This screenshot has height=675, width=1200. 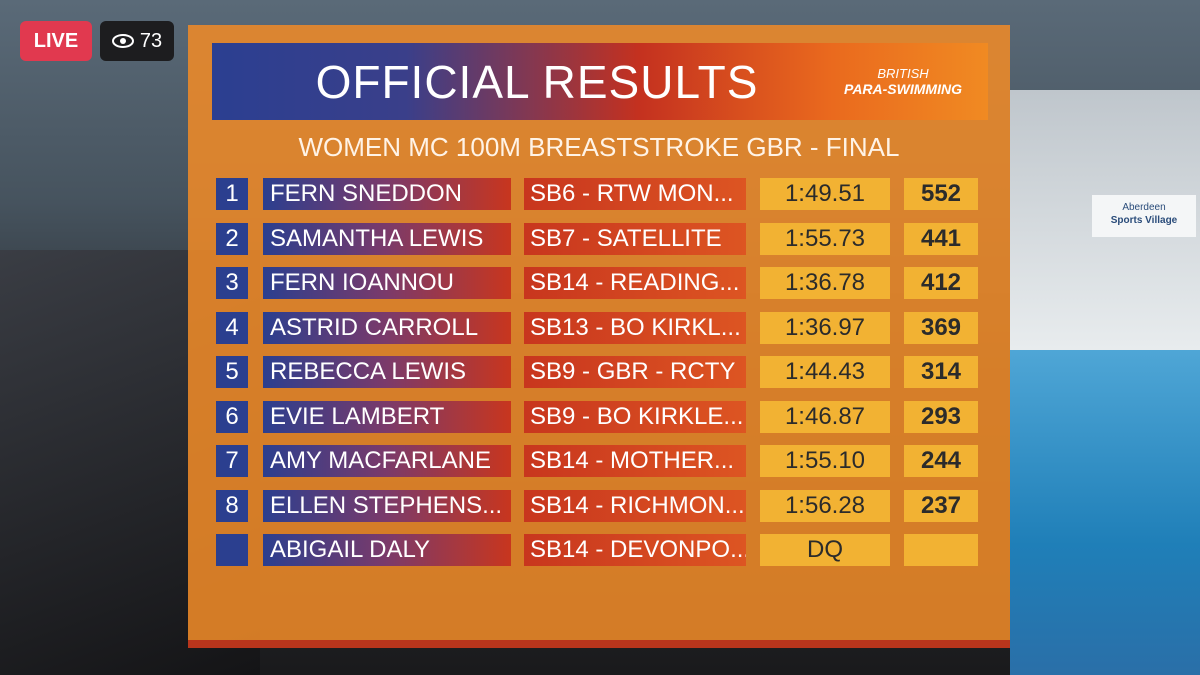 I want to click on result-time: 1:44.43, so click(x=825, y=372).